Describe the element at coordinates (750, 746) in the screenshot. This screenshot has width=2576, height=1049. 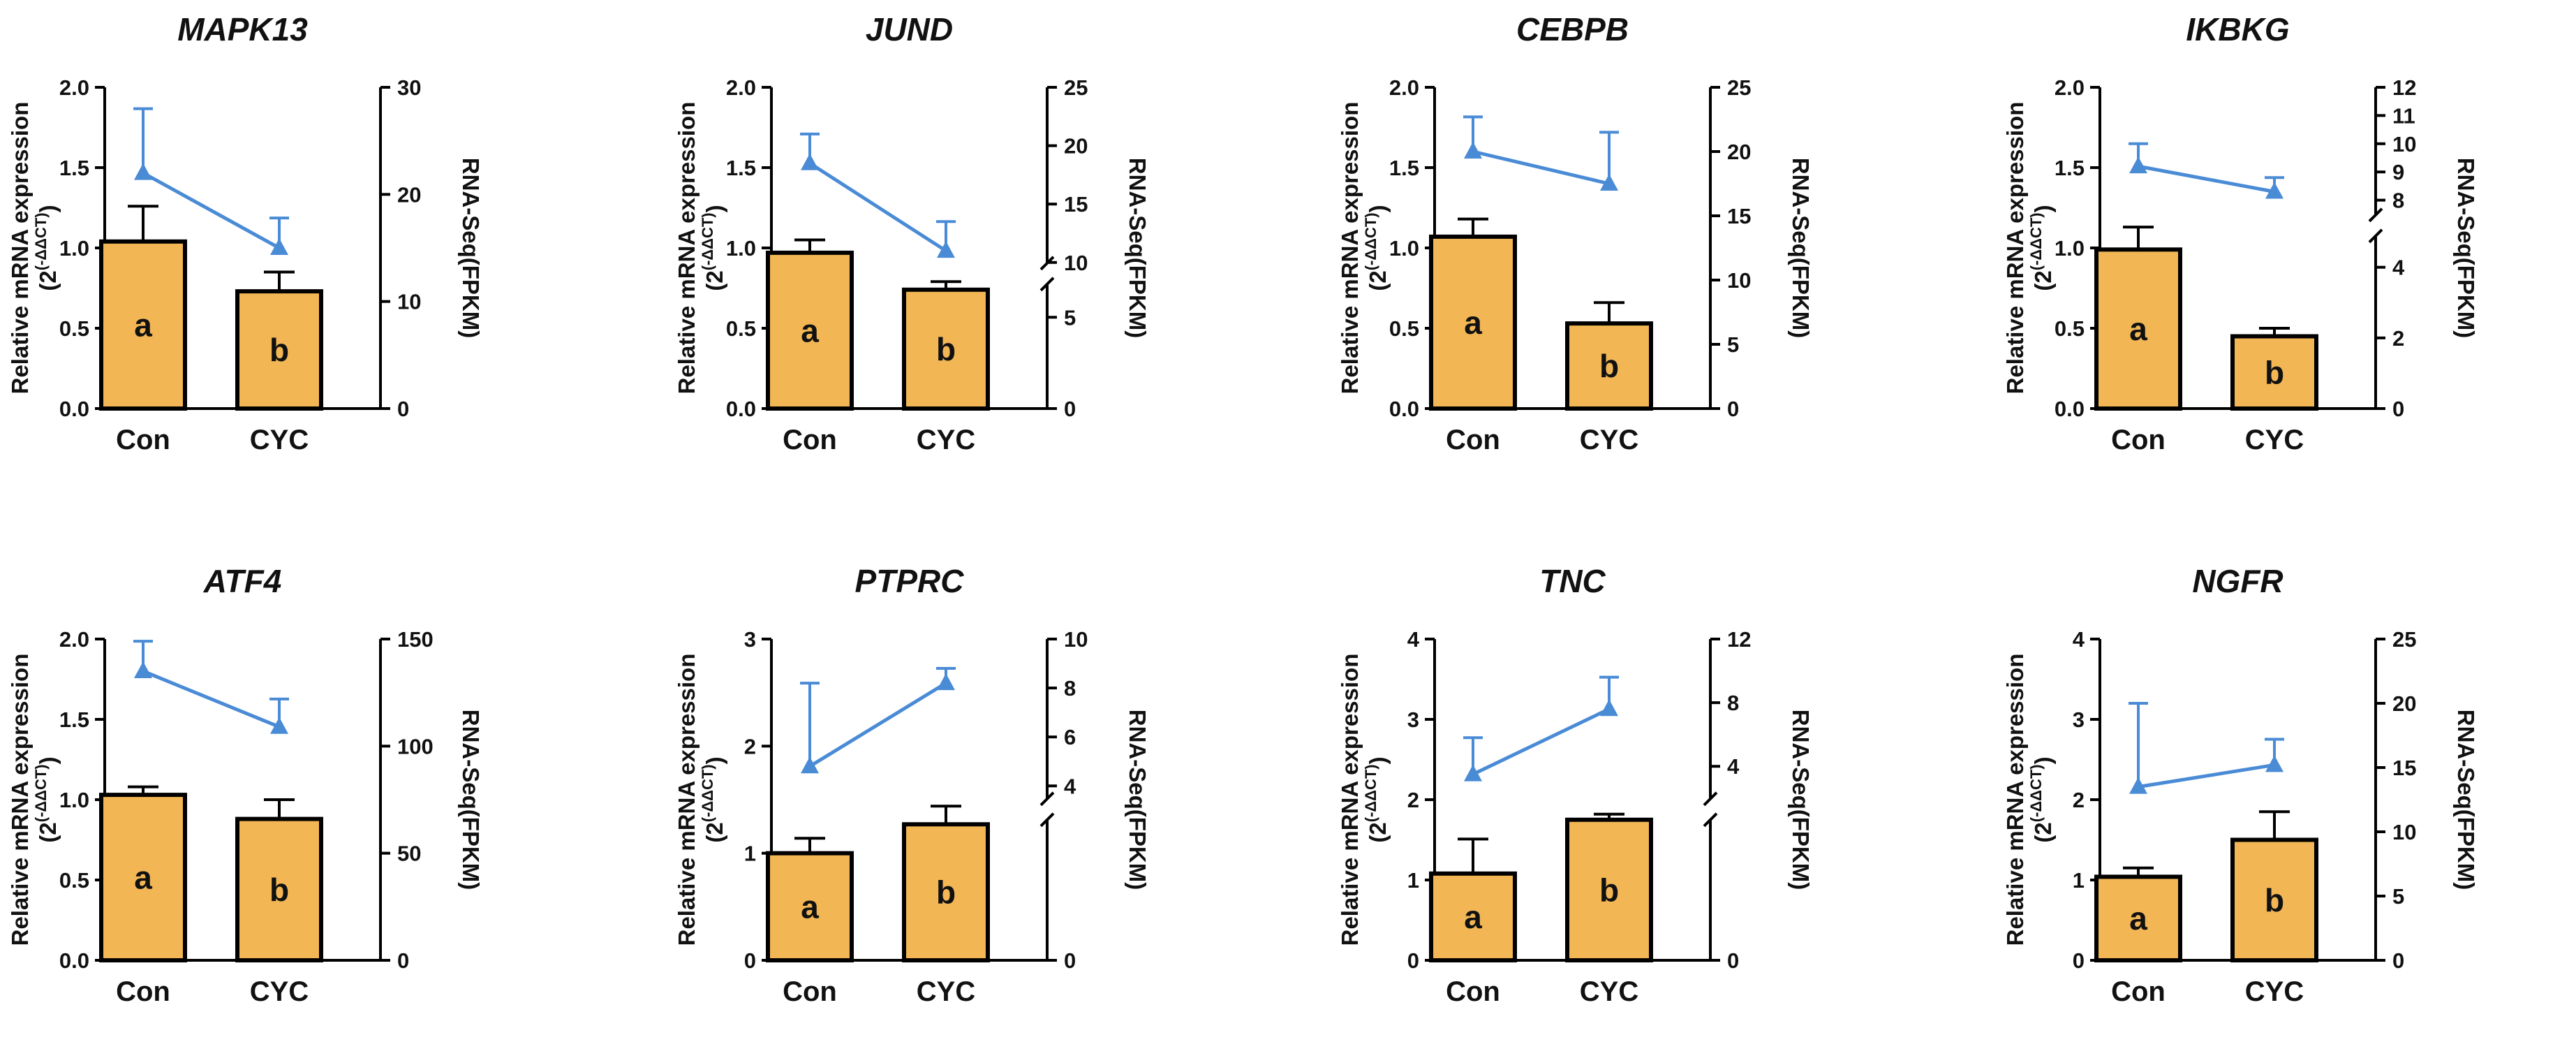
I see `left-tick-label: 2` at that location.